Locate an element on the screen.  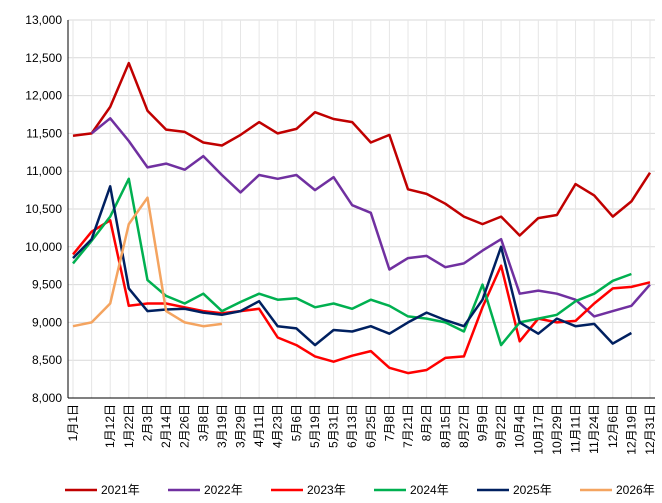
x-tick-label: 4月11日 is located at coordinates (259, 425).